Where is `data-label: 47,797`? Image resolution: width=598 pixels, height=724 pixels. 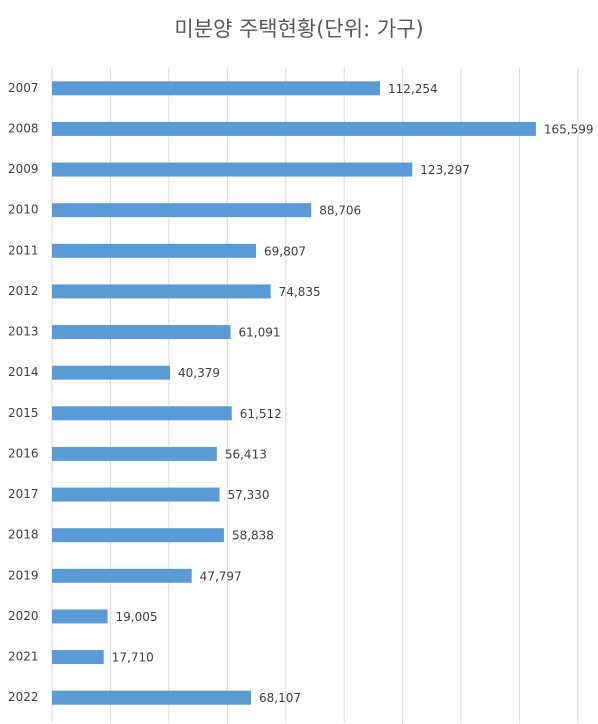 data-label: 47,797 is located at coordinates (221, 576).